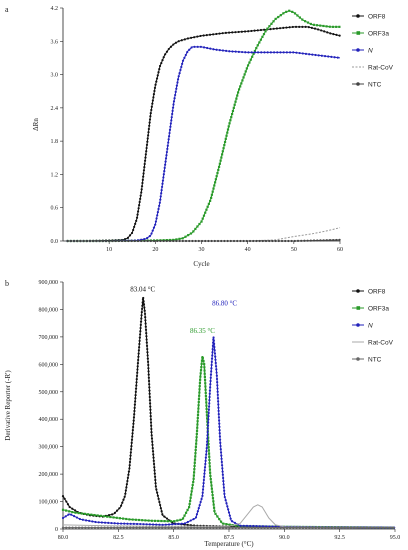 Image resolution: width=408 pixels, height=550 pixels. Describe the element at coordinates (370, 308) in the screenshot. I see `legend-item: ORF3a` at that location.